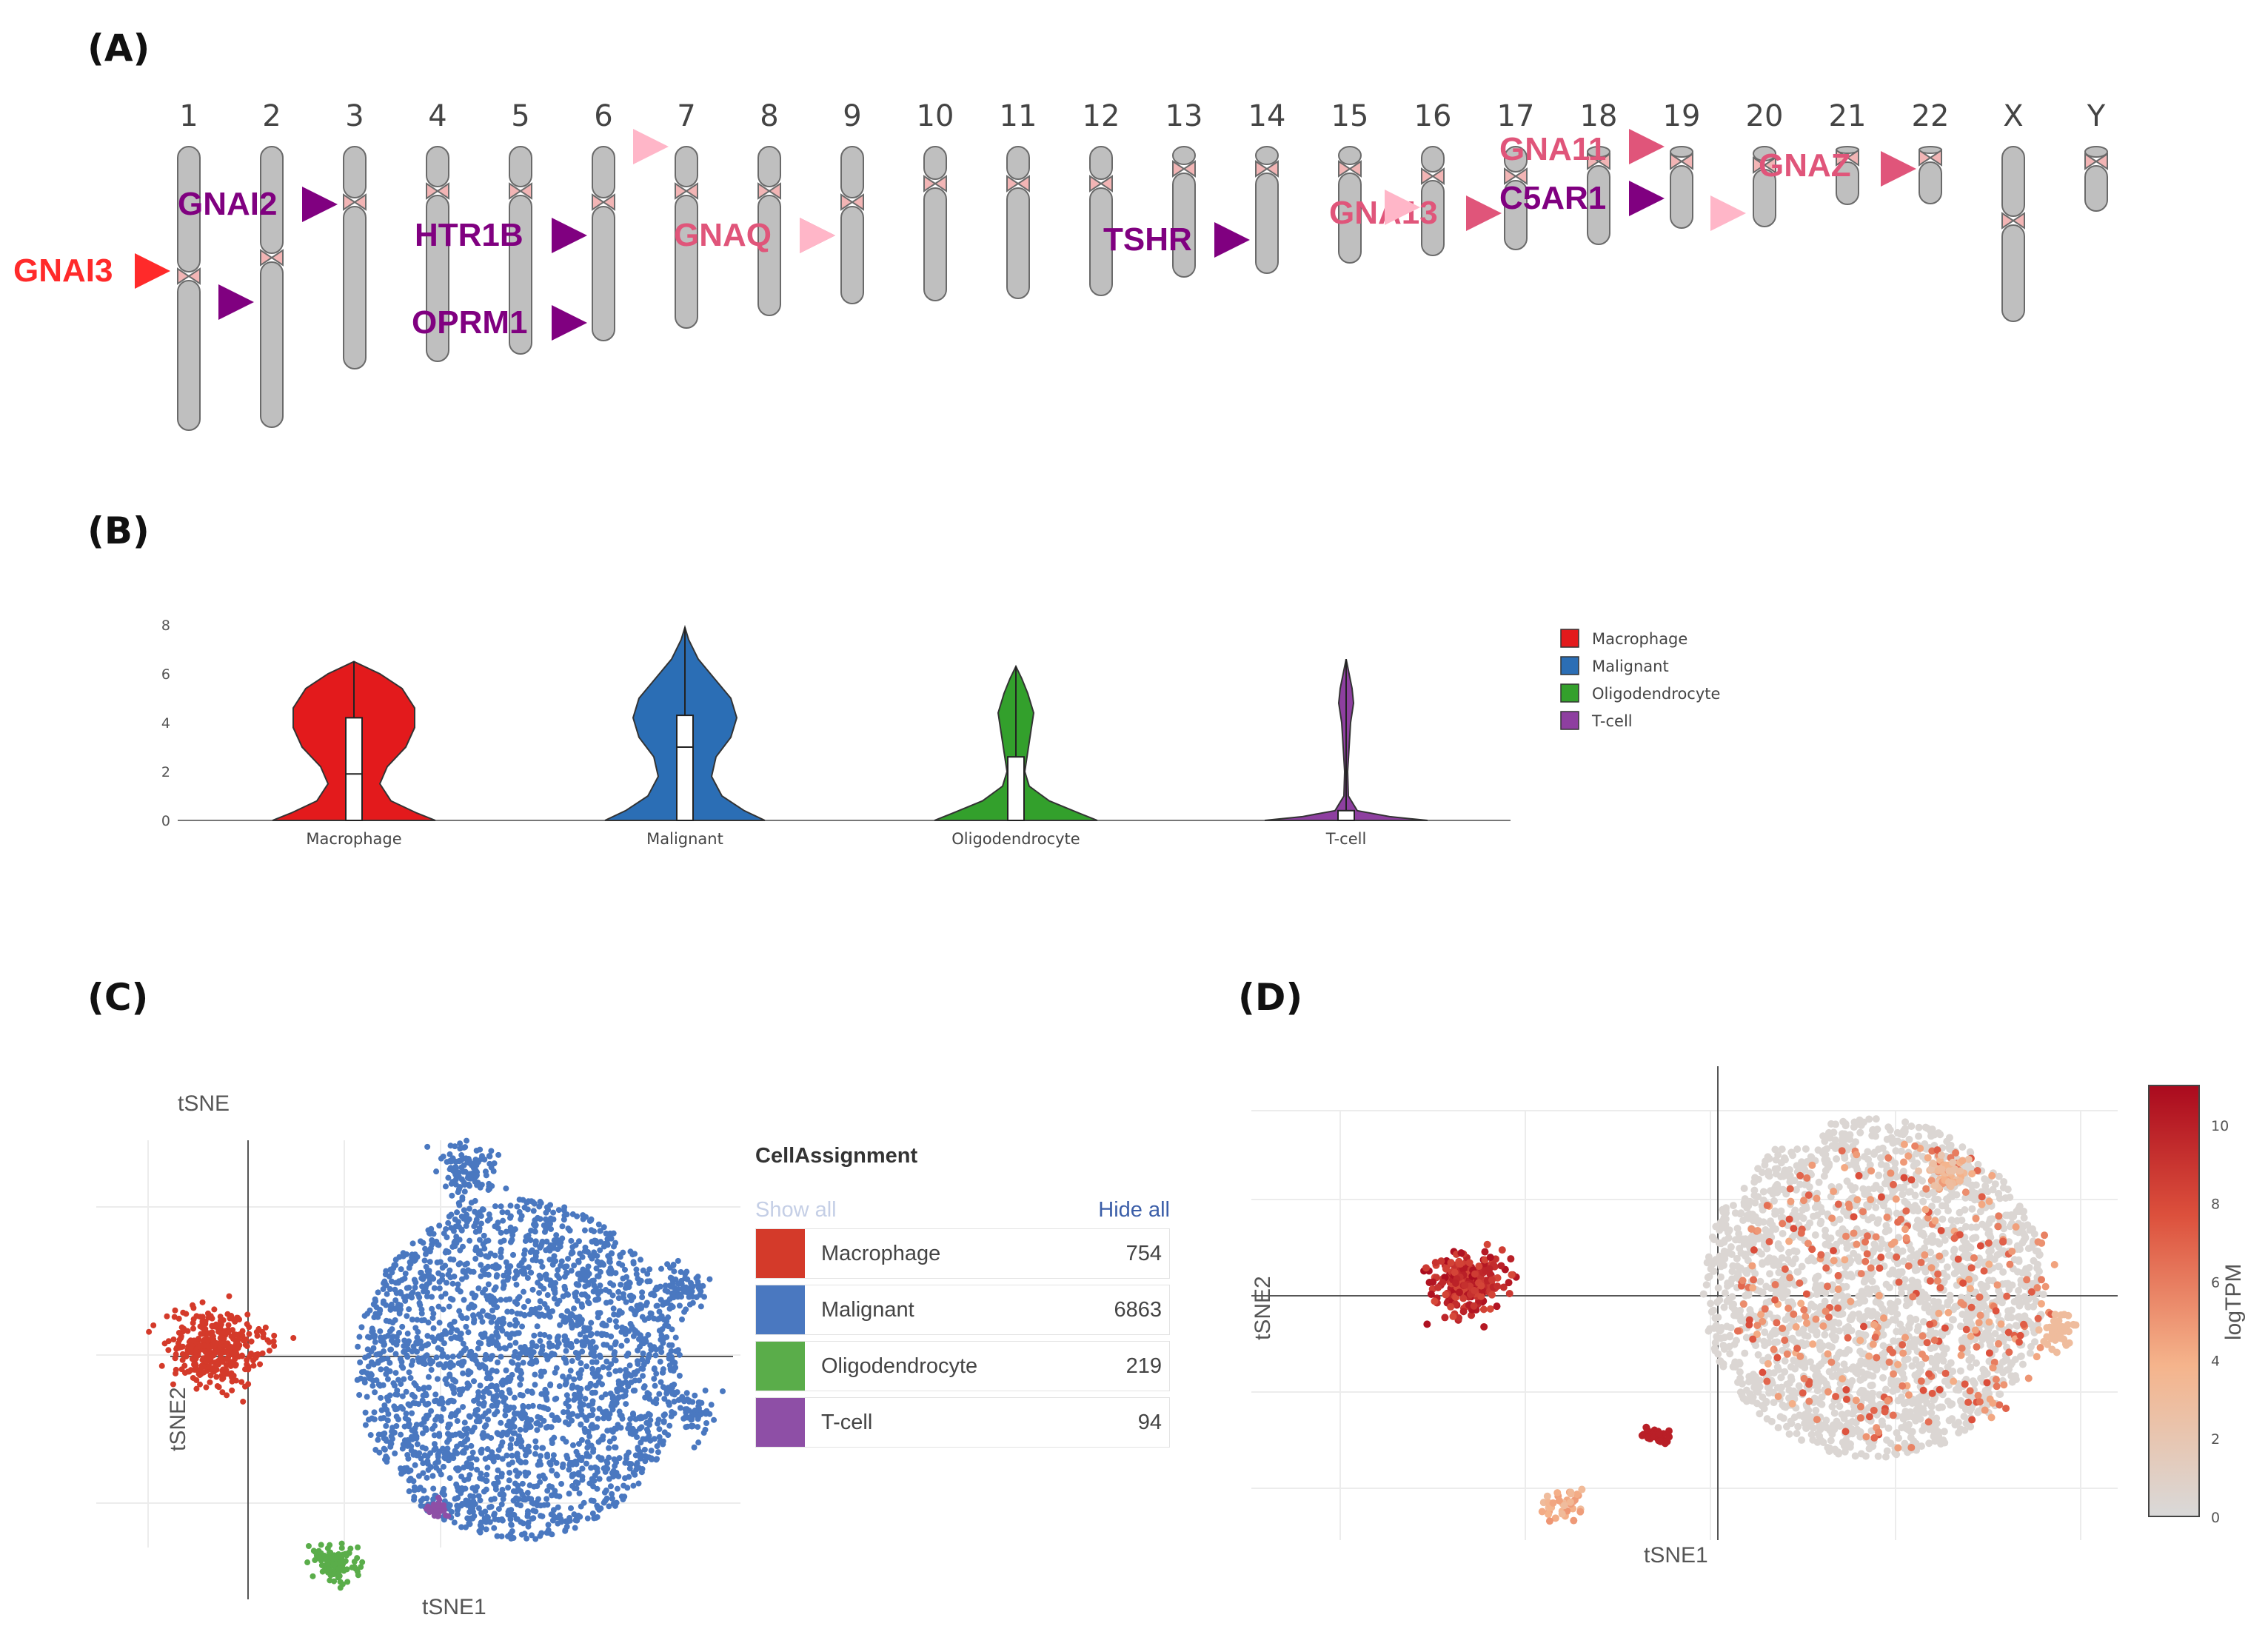  Describe the element at coordinates (962, 1254) in the screenshot. I see `legend-row-macrophage: Macrophage 754` at that location.